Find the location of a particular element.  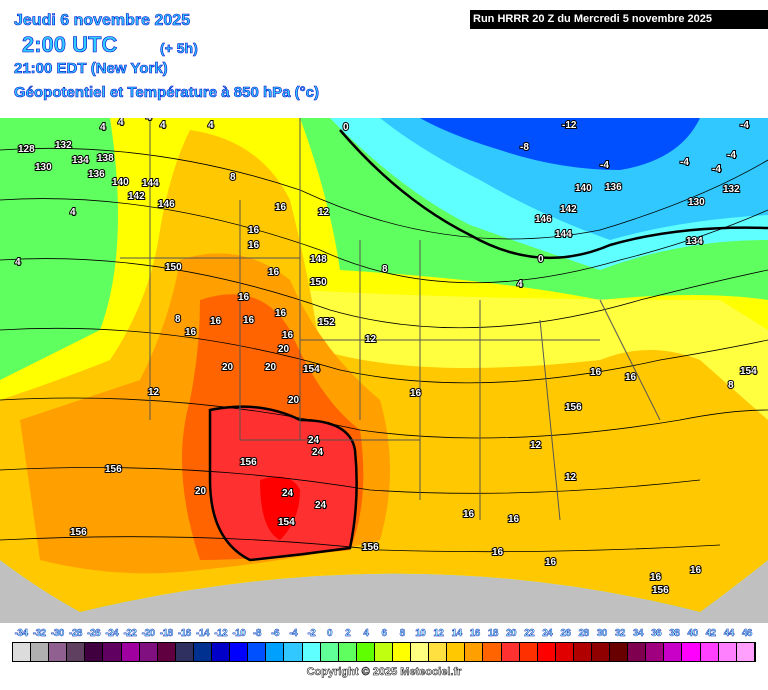

legend-label: 30 is located at coordinates (601, 633).